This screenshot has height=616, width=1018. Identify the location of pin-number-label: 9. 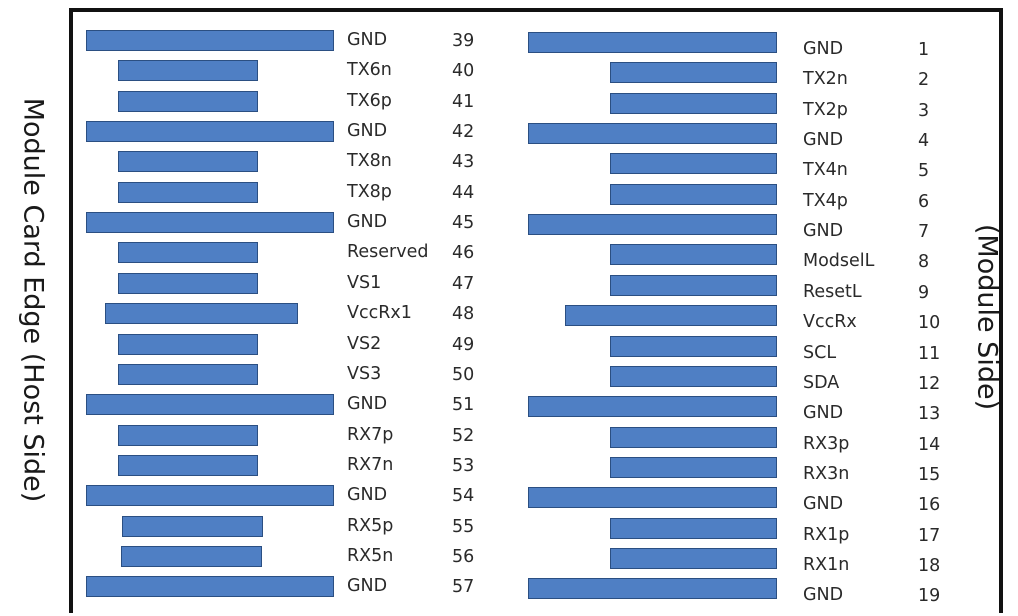
(924, 292).